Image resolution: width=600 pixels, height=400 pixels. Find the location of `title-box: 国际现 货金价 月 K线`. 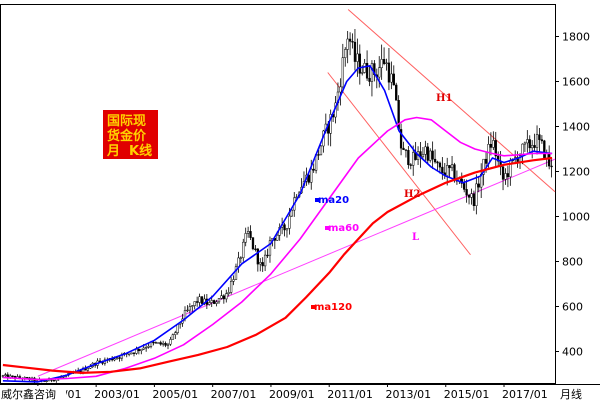

title-box: 国际现 货金价 月 K线 is located at coordinates (130, 134).